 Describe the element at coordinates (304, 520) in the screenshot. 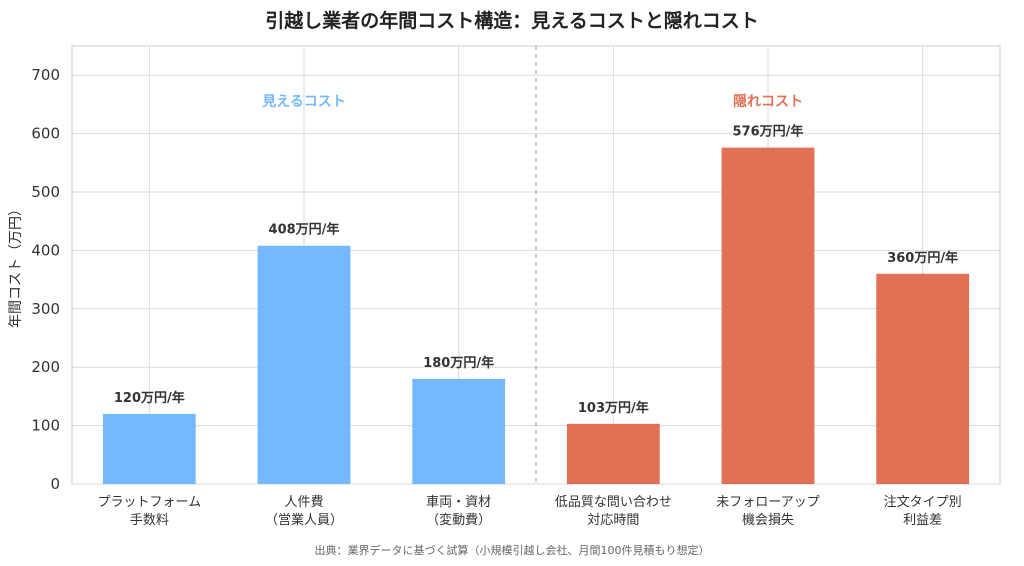

I see `x-tick-label: （営業人員）` at that location.